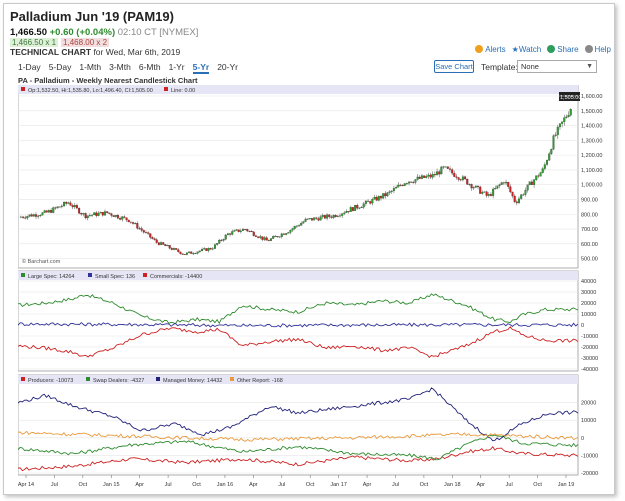 This screenshot has height=501, width=625. Describe the element at coordinates (563, 49) in the screenshot. I see `share-link: Share` at that location.